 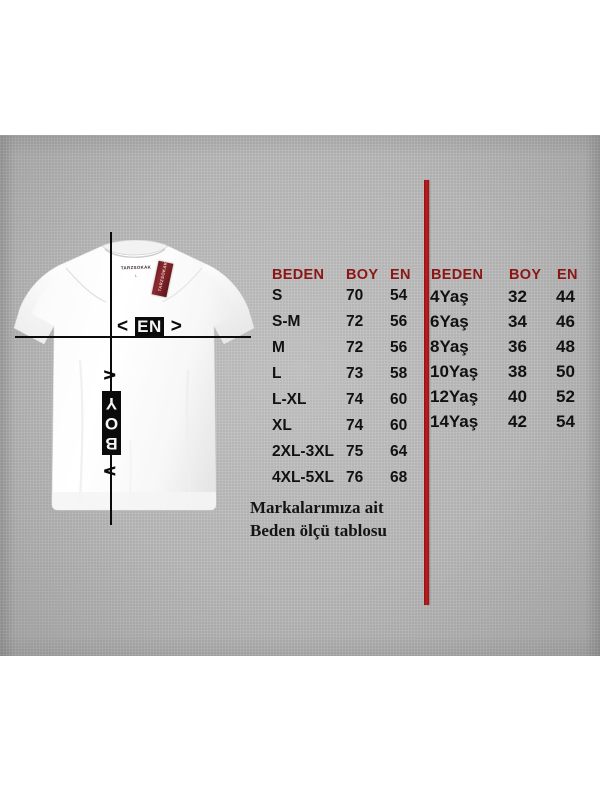 I want to click on cell-size: 12Yaş, so click(x=454, y=396).